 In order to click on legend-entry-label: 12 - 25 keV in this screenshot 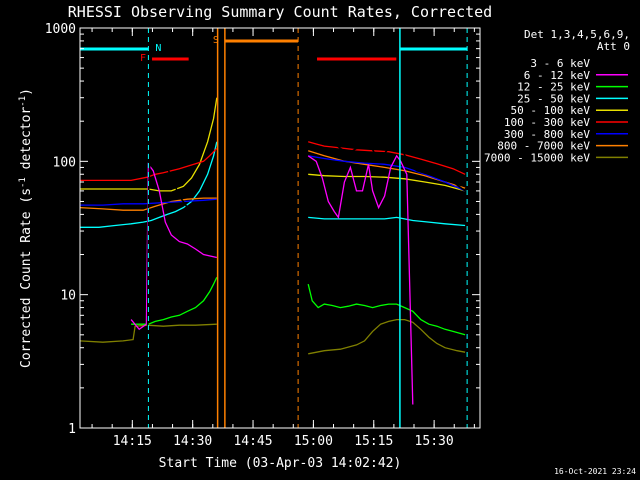, I will do `click(553, 87)`.